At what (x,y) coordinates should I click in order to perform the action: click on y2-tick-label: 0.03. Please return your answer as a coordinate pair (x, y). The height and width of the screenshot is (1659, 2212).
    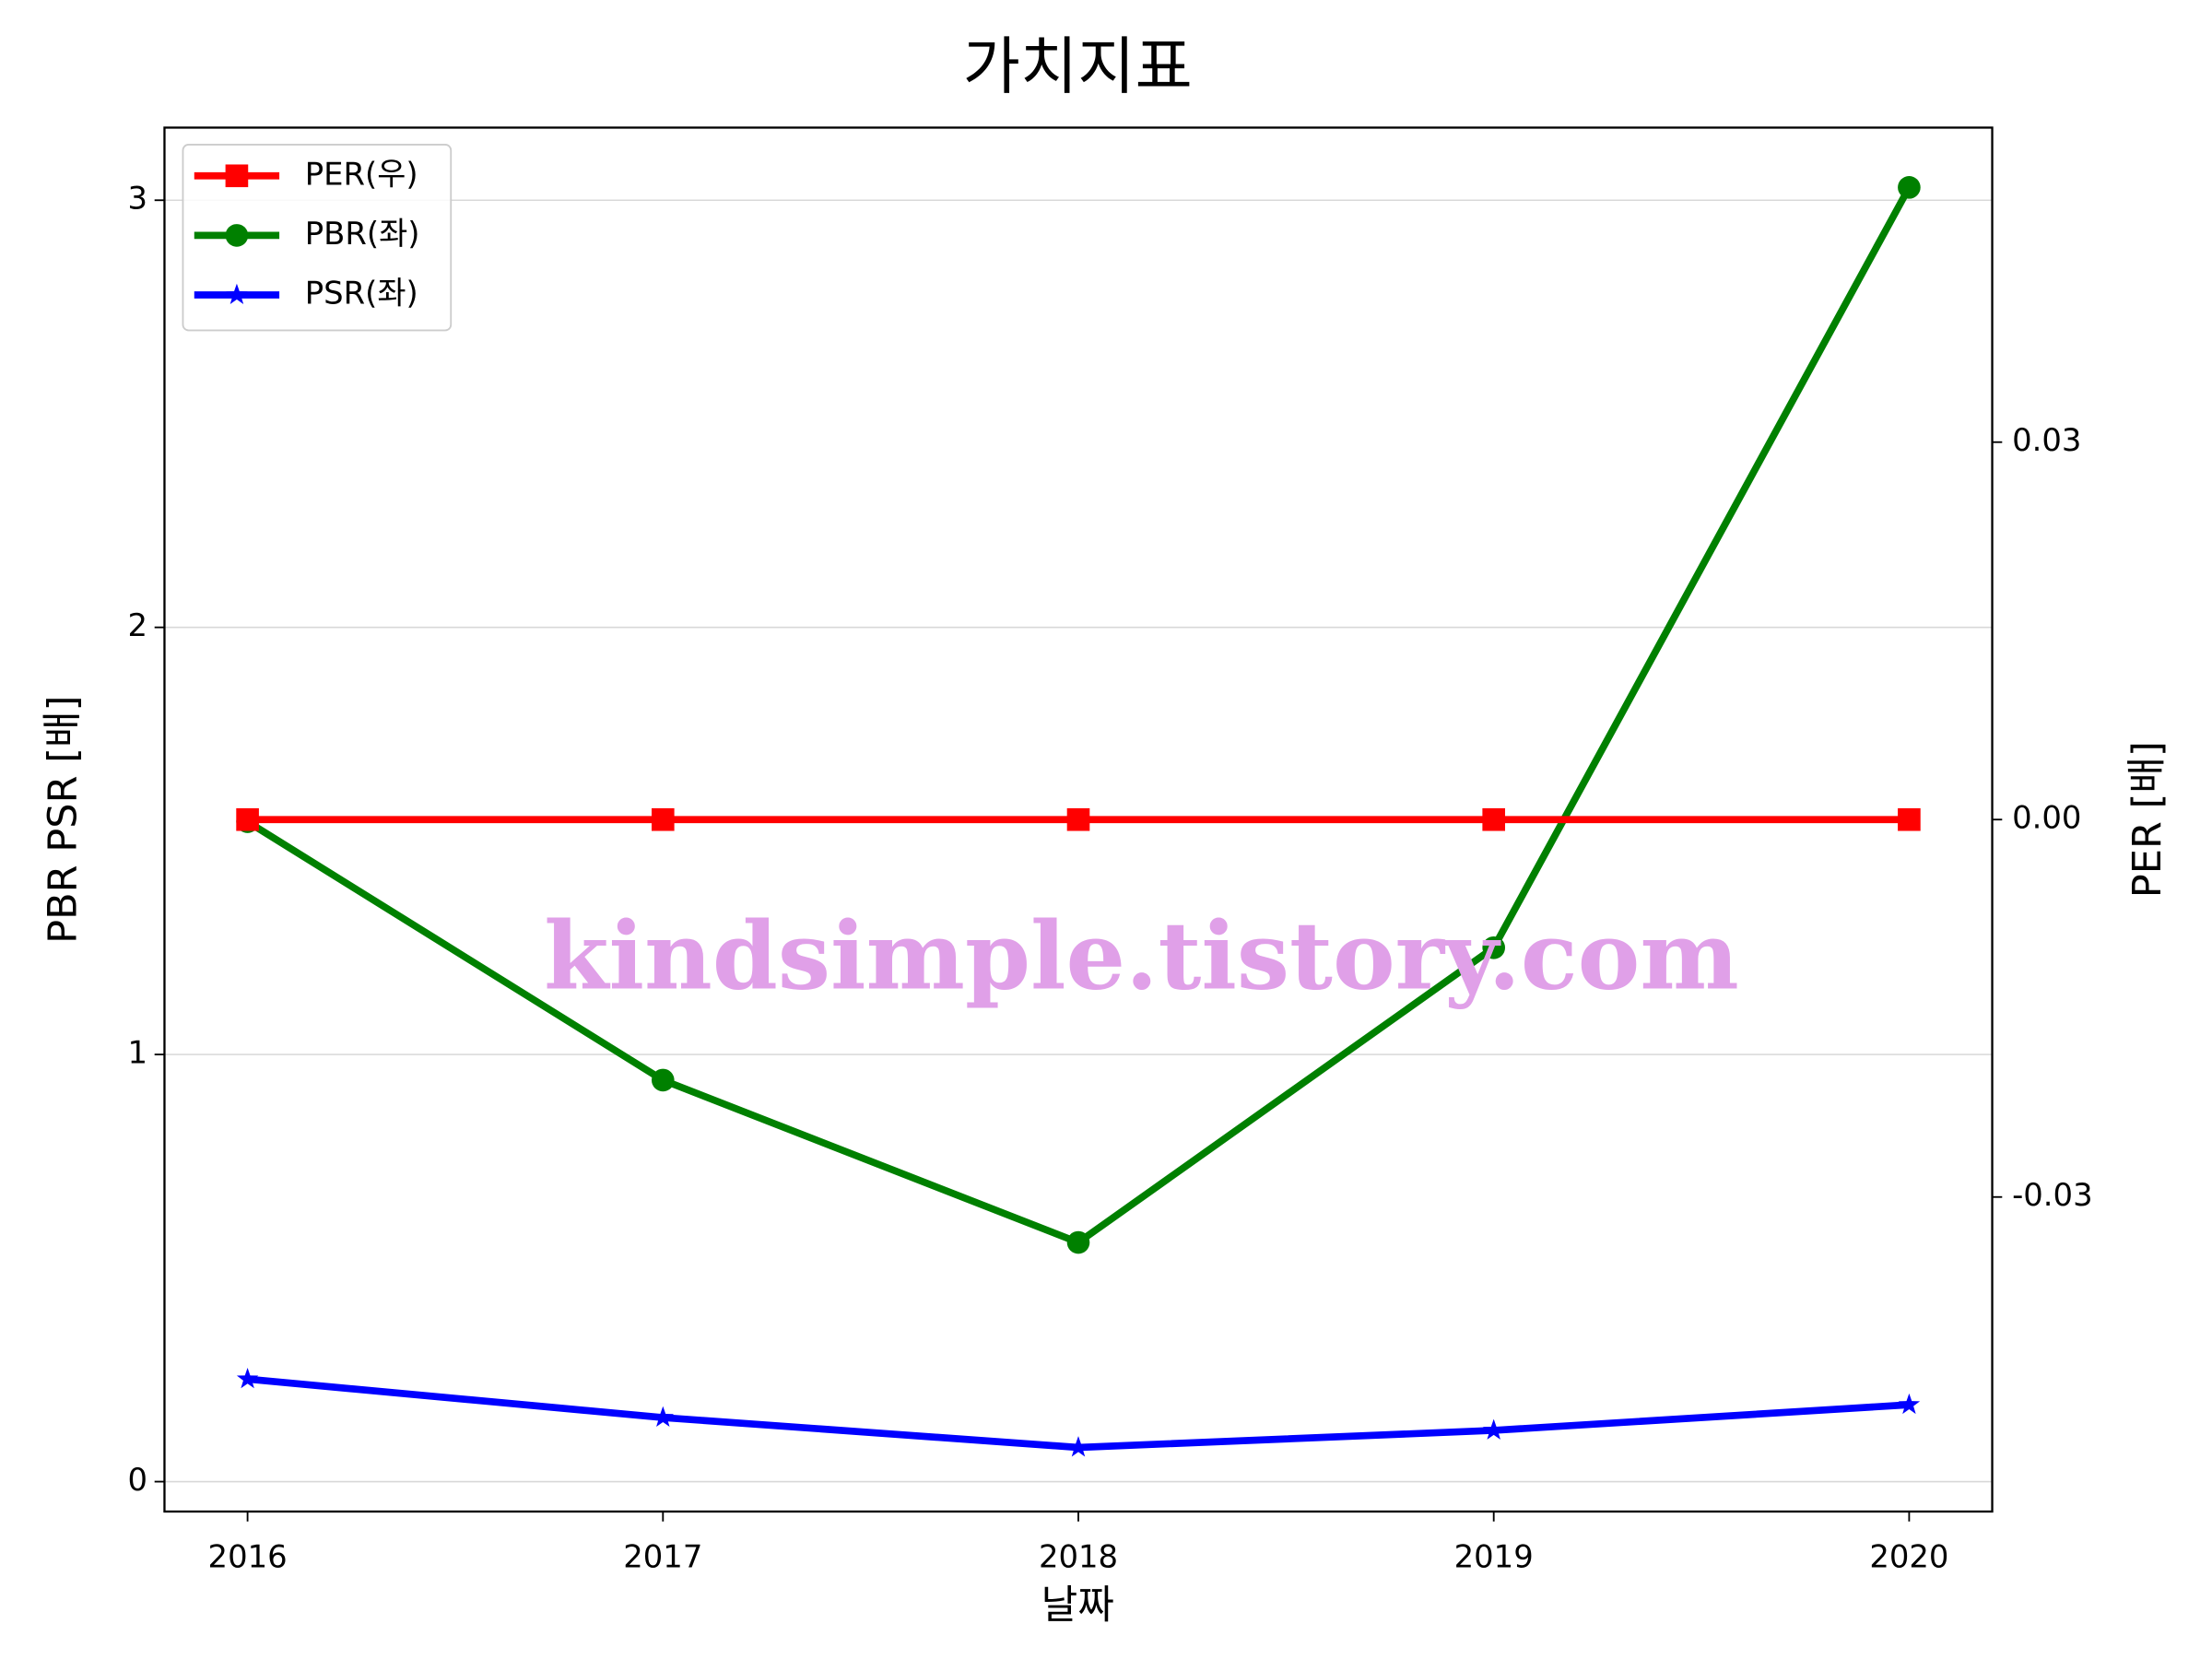
    Looking at the image, I should click on (2046, 440).